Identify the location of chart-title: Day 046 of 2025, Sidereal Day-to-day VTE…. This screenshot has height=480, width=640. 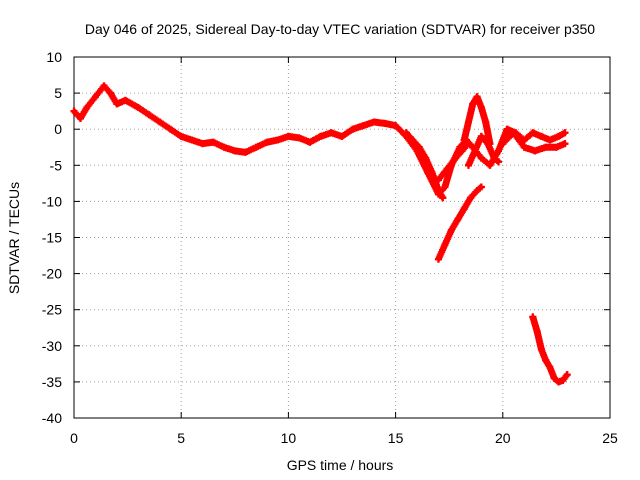
(340, 29).